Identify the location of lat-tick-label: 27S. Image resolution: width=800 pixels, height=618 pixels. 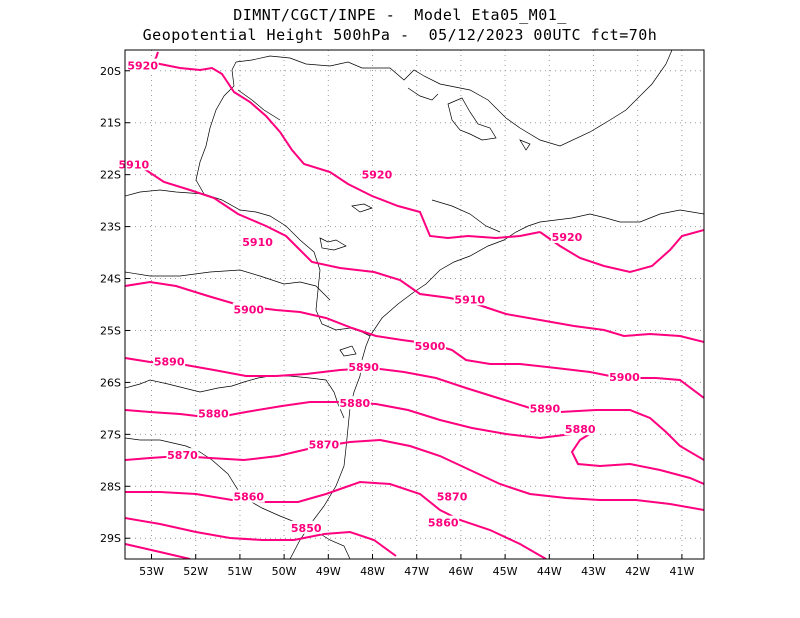
(110, 434).